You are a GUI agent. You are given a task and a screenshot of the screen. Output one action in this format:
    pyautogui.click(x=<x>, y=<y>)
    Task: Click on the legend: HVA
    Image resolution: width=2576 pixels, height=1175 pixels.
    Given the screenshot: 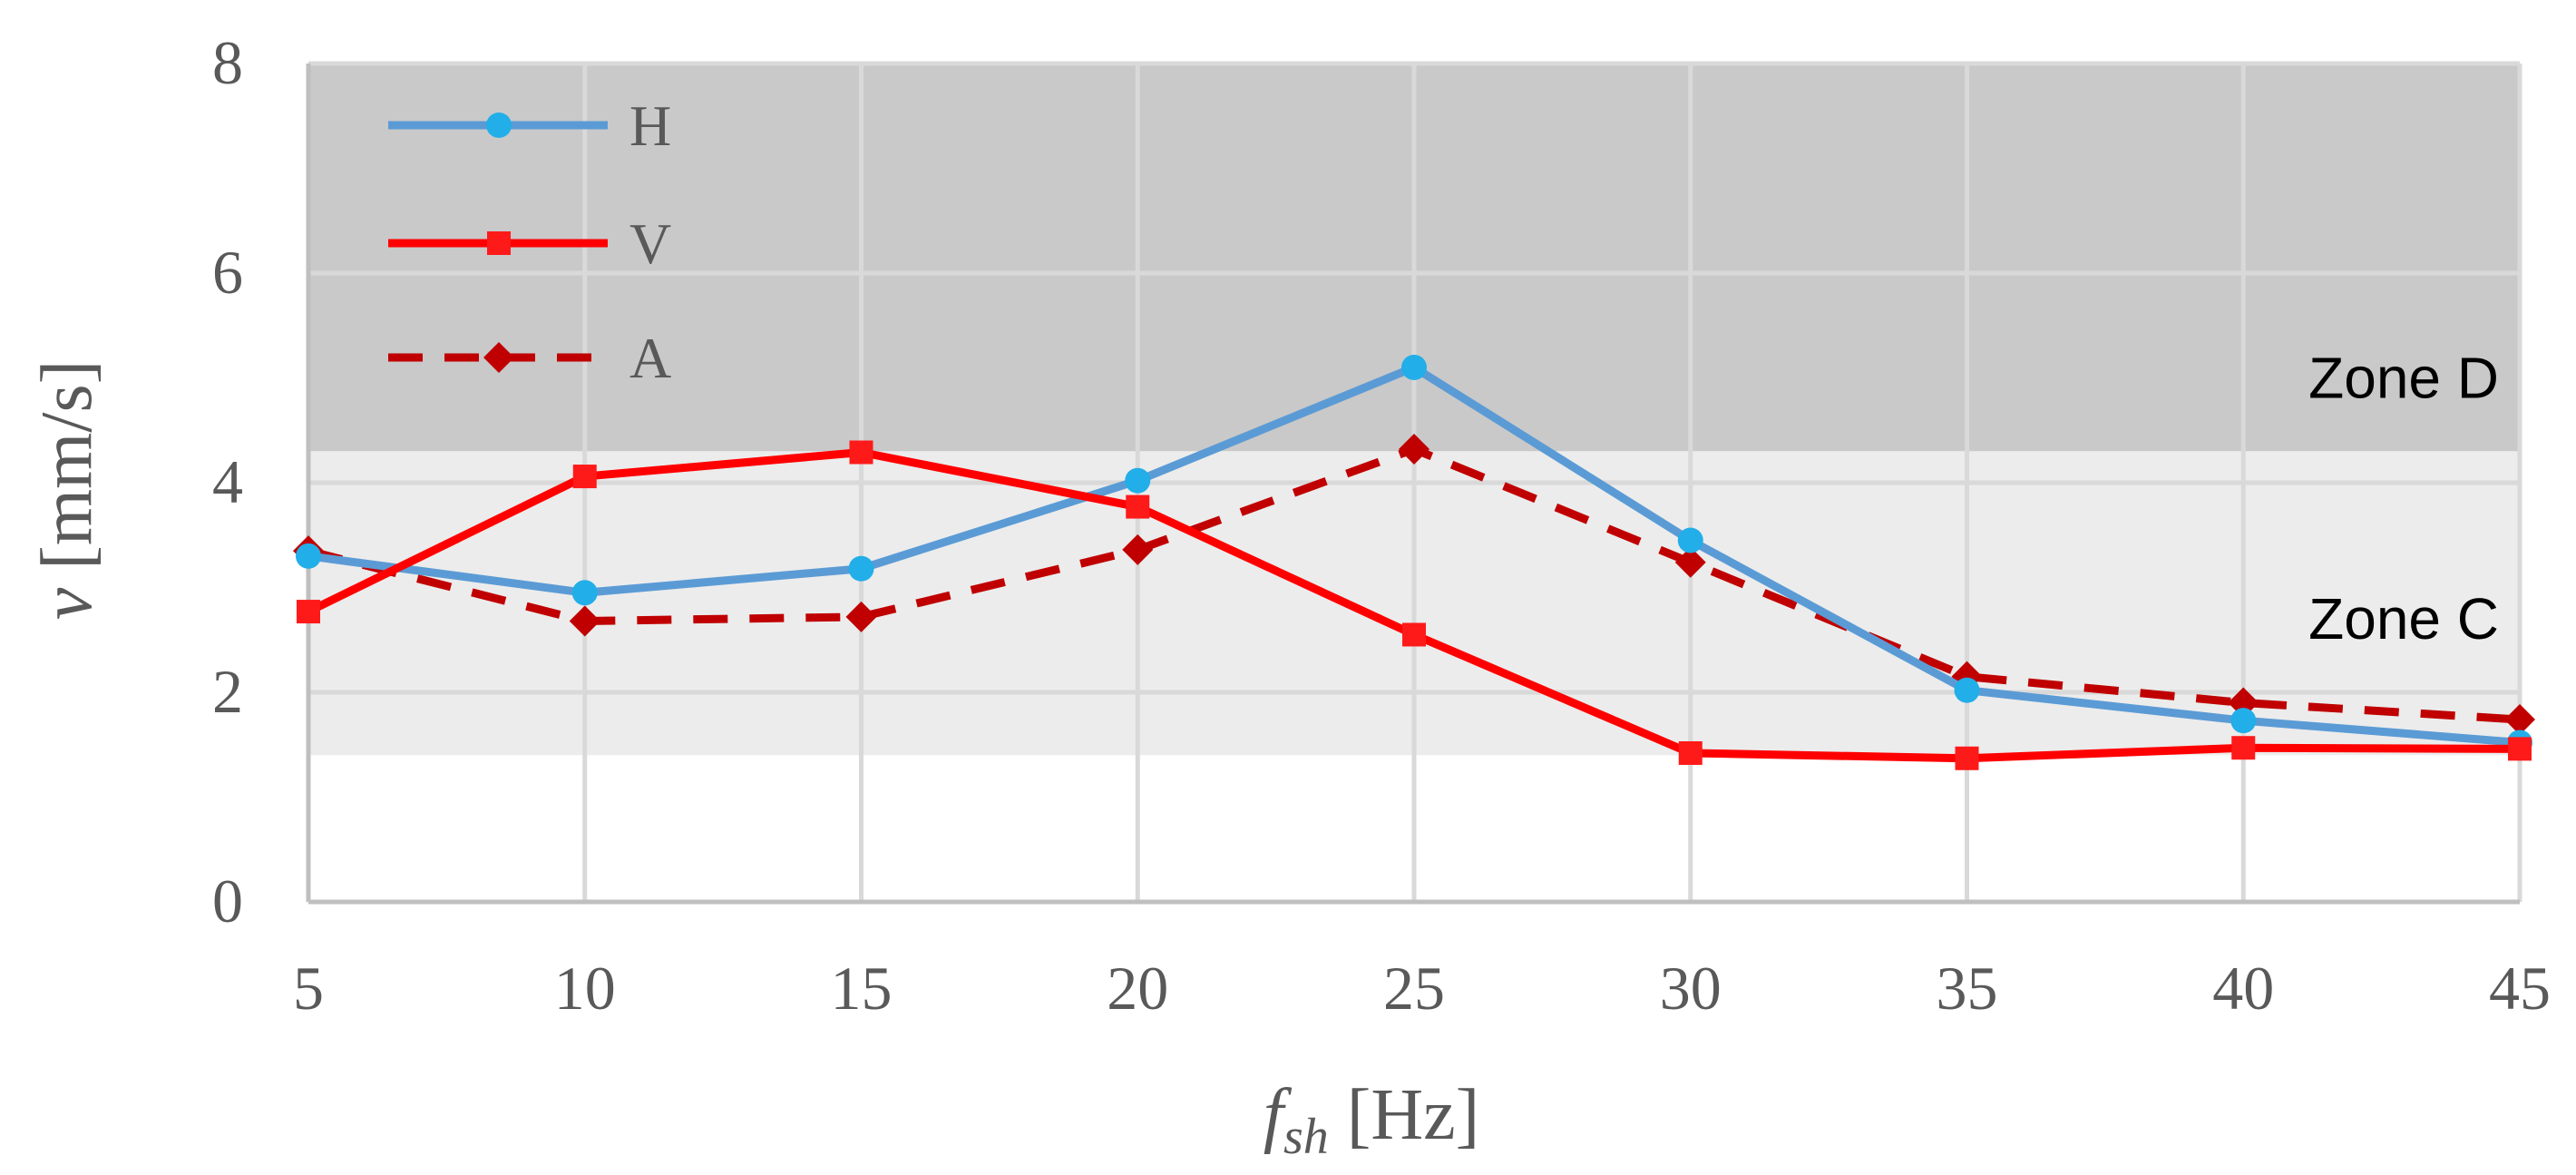 What is the action you would take?
    pyautogui.click(x=529, y=241)
    